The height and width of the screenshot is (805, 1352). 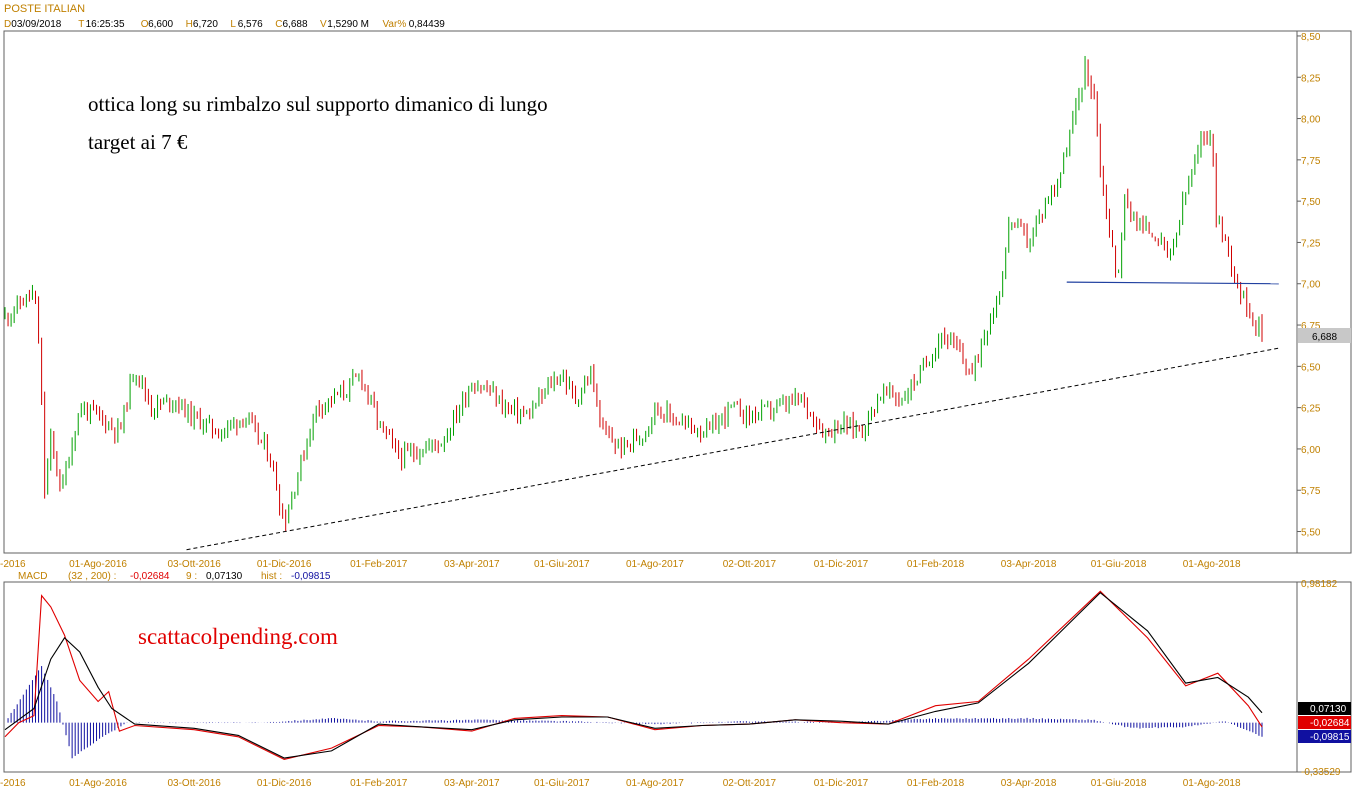 I want to click on price-x-tick-label: 03-Ott-2016, so click(x=194, y=564).